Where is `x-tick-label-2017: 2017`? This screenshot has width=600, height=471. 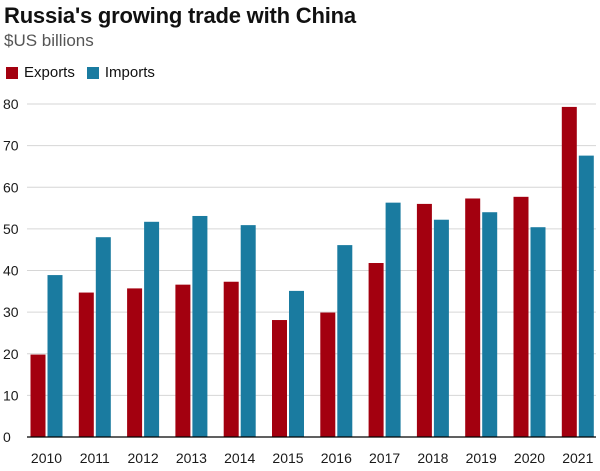
x-tick-label-2017: 2017 is located at coordinates (384, 458).